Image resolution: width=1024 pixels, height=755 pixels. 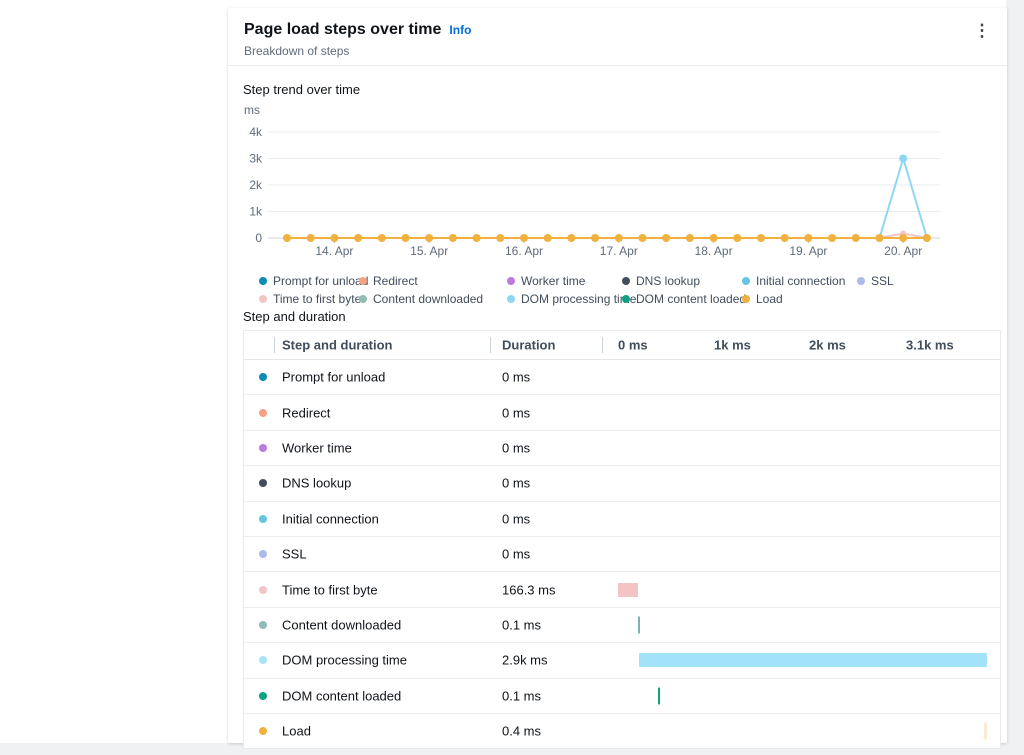 I want to click on step-name: Time to first byte, so click(x=330, y=590).